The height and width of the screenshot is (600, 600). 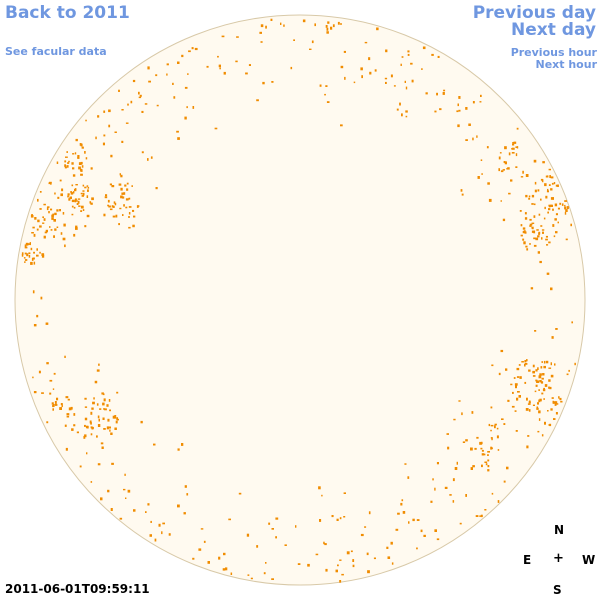 I want to click on next-hour-link: Next hour, so click(x=566, y=64).